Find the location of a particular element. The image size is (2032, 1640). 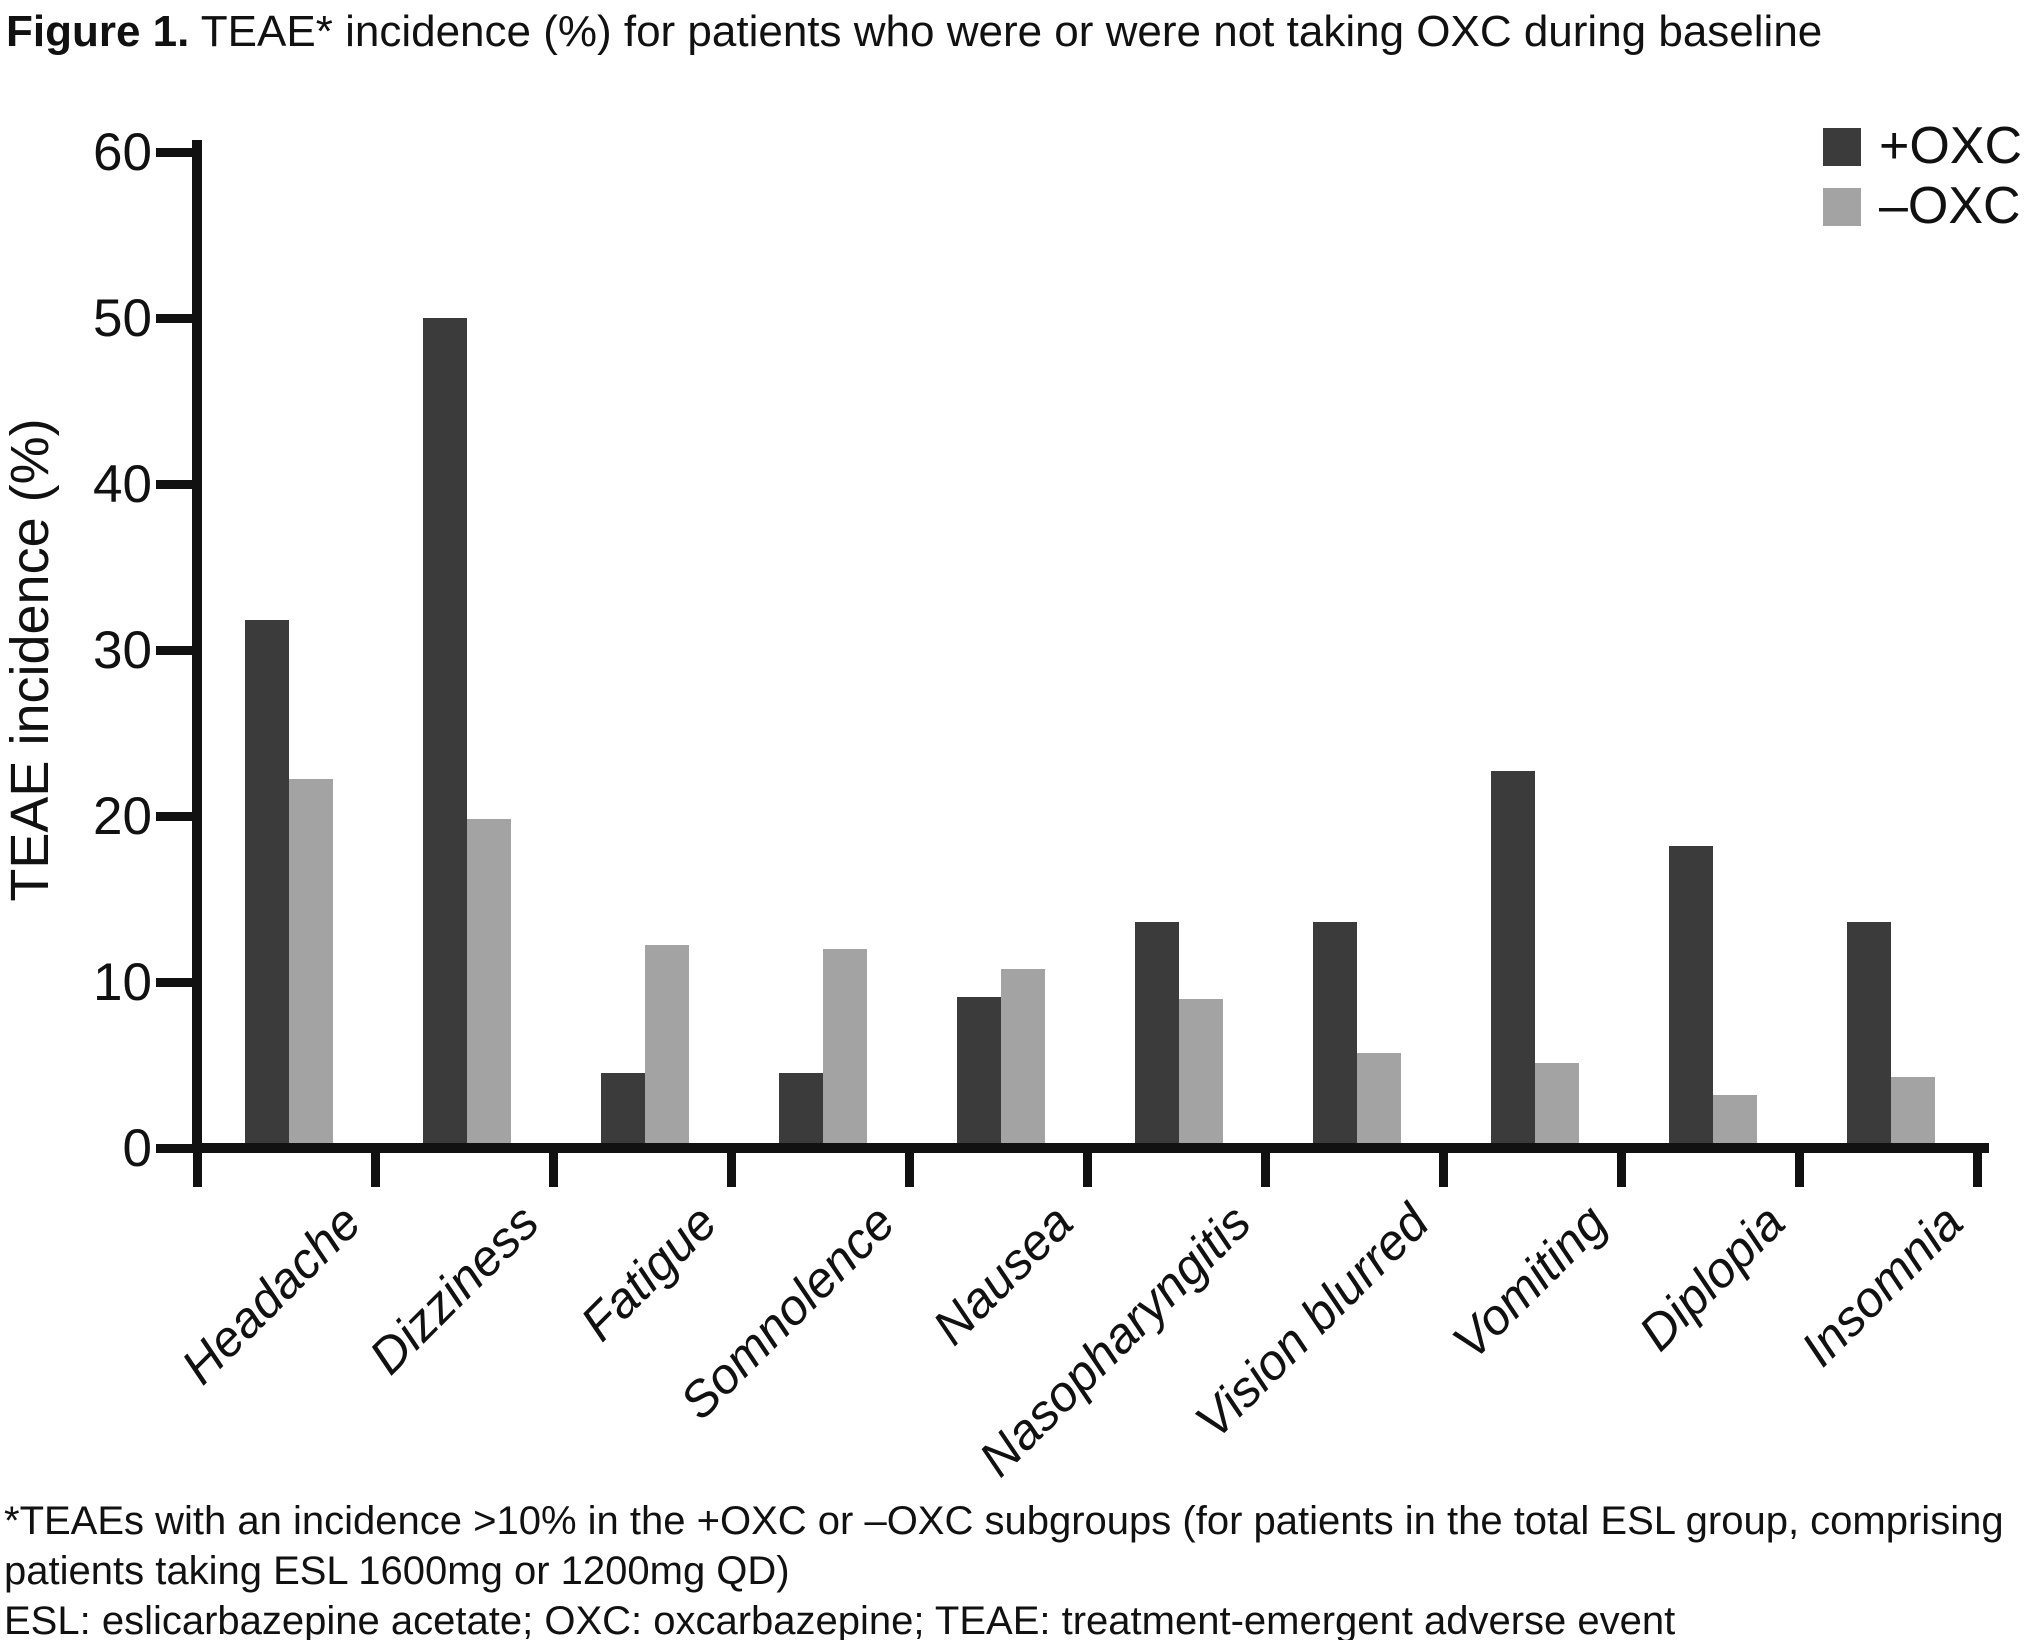

y-axis-line is located at coordinates (197, 646).